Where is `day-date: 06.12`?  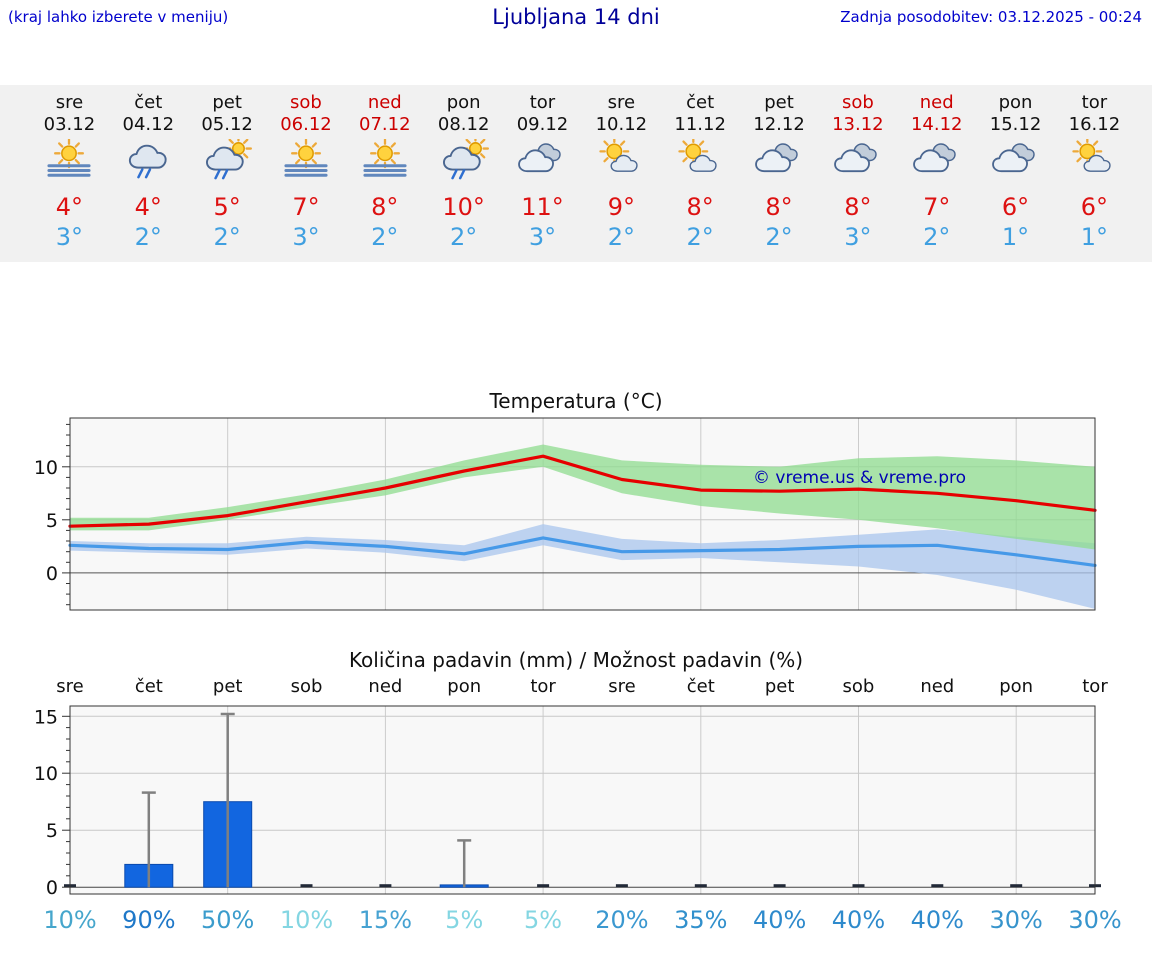 day-date: 06.12 is located at coordinates (306, 124).